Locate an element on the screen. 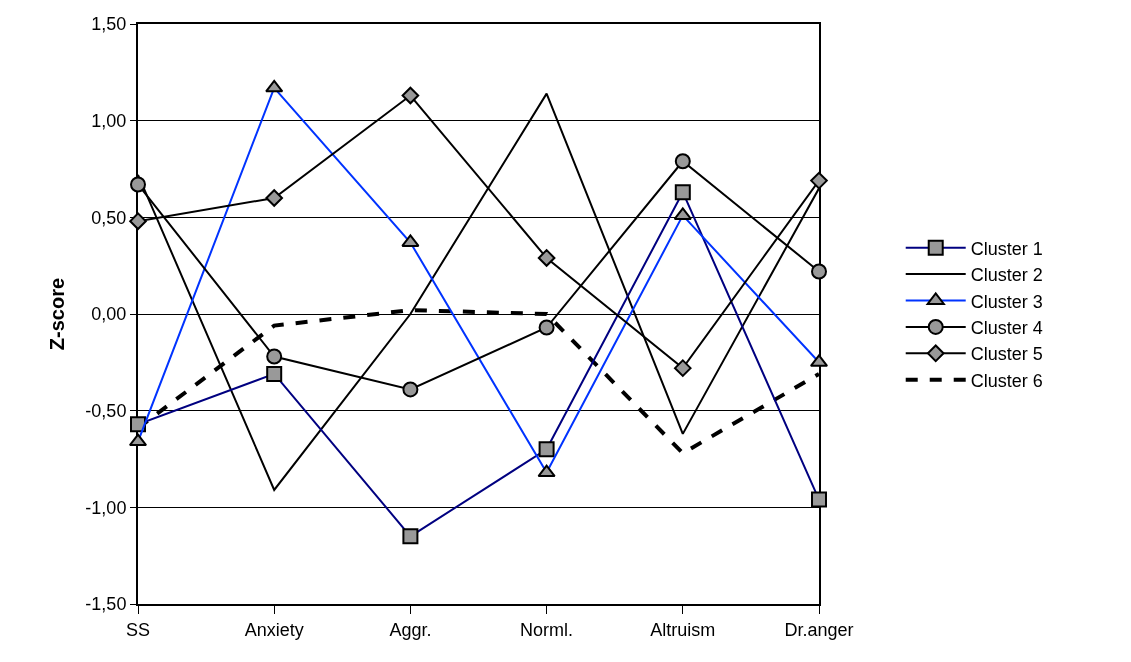 The image size is (1131, 662). y-tick-label: 1,00 is located at coordinates (109, 120).